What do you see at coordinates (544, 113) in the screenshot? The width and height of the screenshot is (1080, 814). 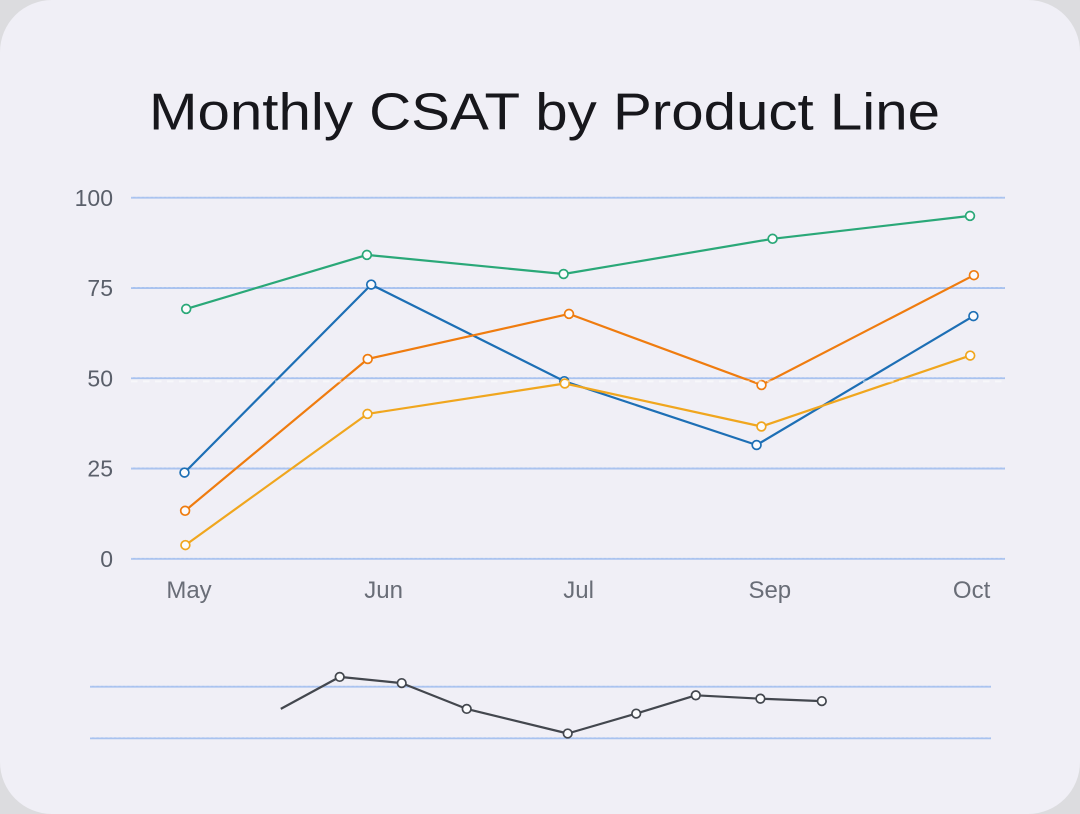 I see `svg-text: Monthly CSAT by Product Line` at bounding box center [544, 113].